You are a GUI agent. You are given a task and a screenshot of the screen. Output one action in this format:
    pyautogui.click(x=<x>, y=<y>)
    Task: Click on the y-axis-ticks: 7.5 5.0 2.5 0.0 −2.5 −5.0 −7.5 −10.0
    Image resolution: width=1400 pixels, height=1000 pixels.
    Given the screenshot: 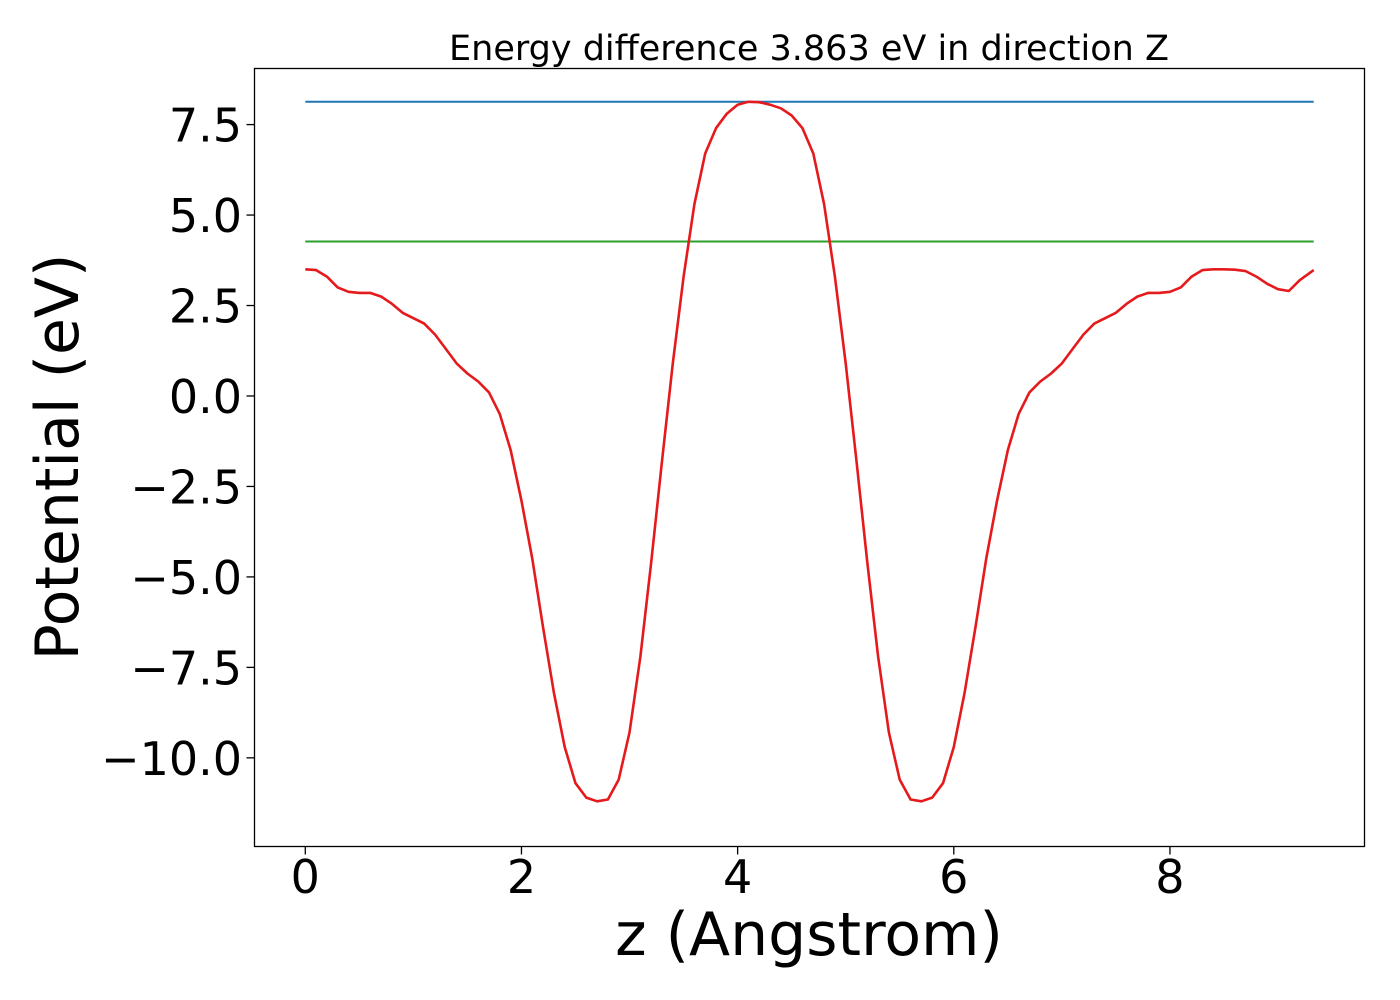 What is the action you would take?
    pyautogui.click(x=178, y=442)
    